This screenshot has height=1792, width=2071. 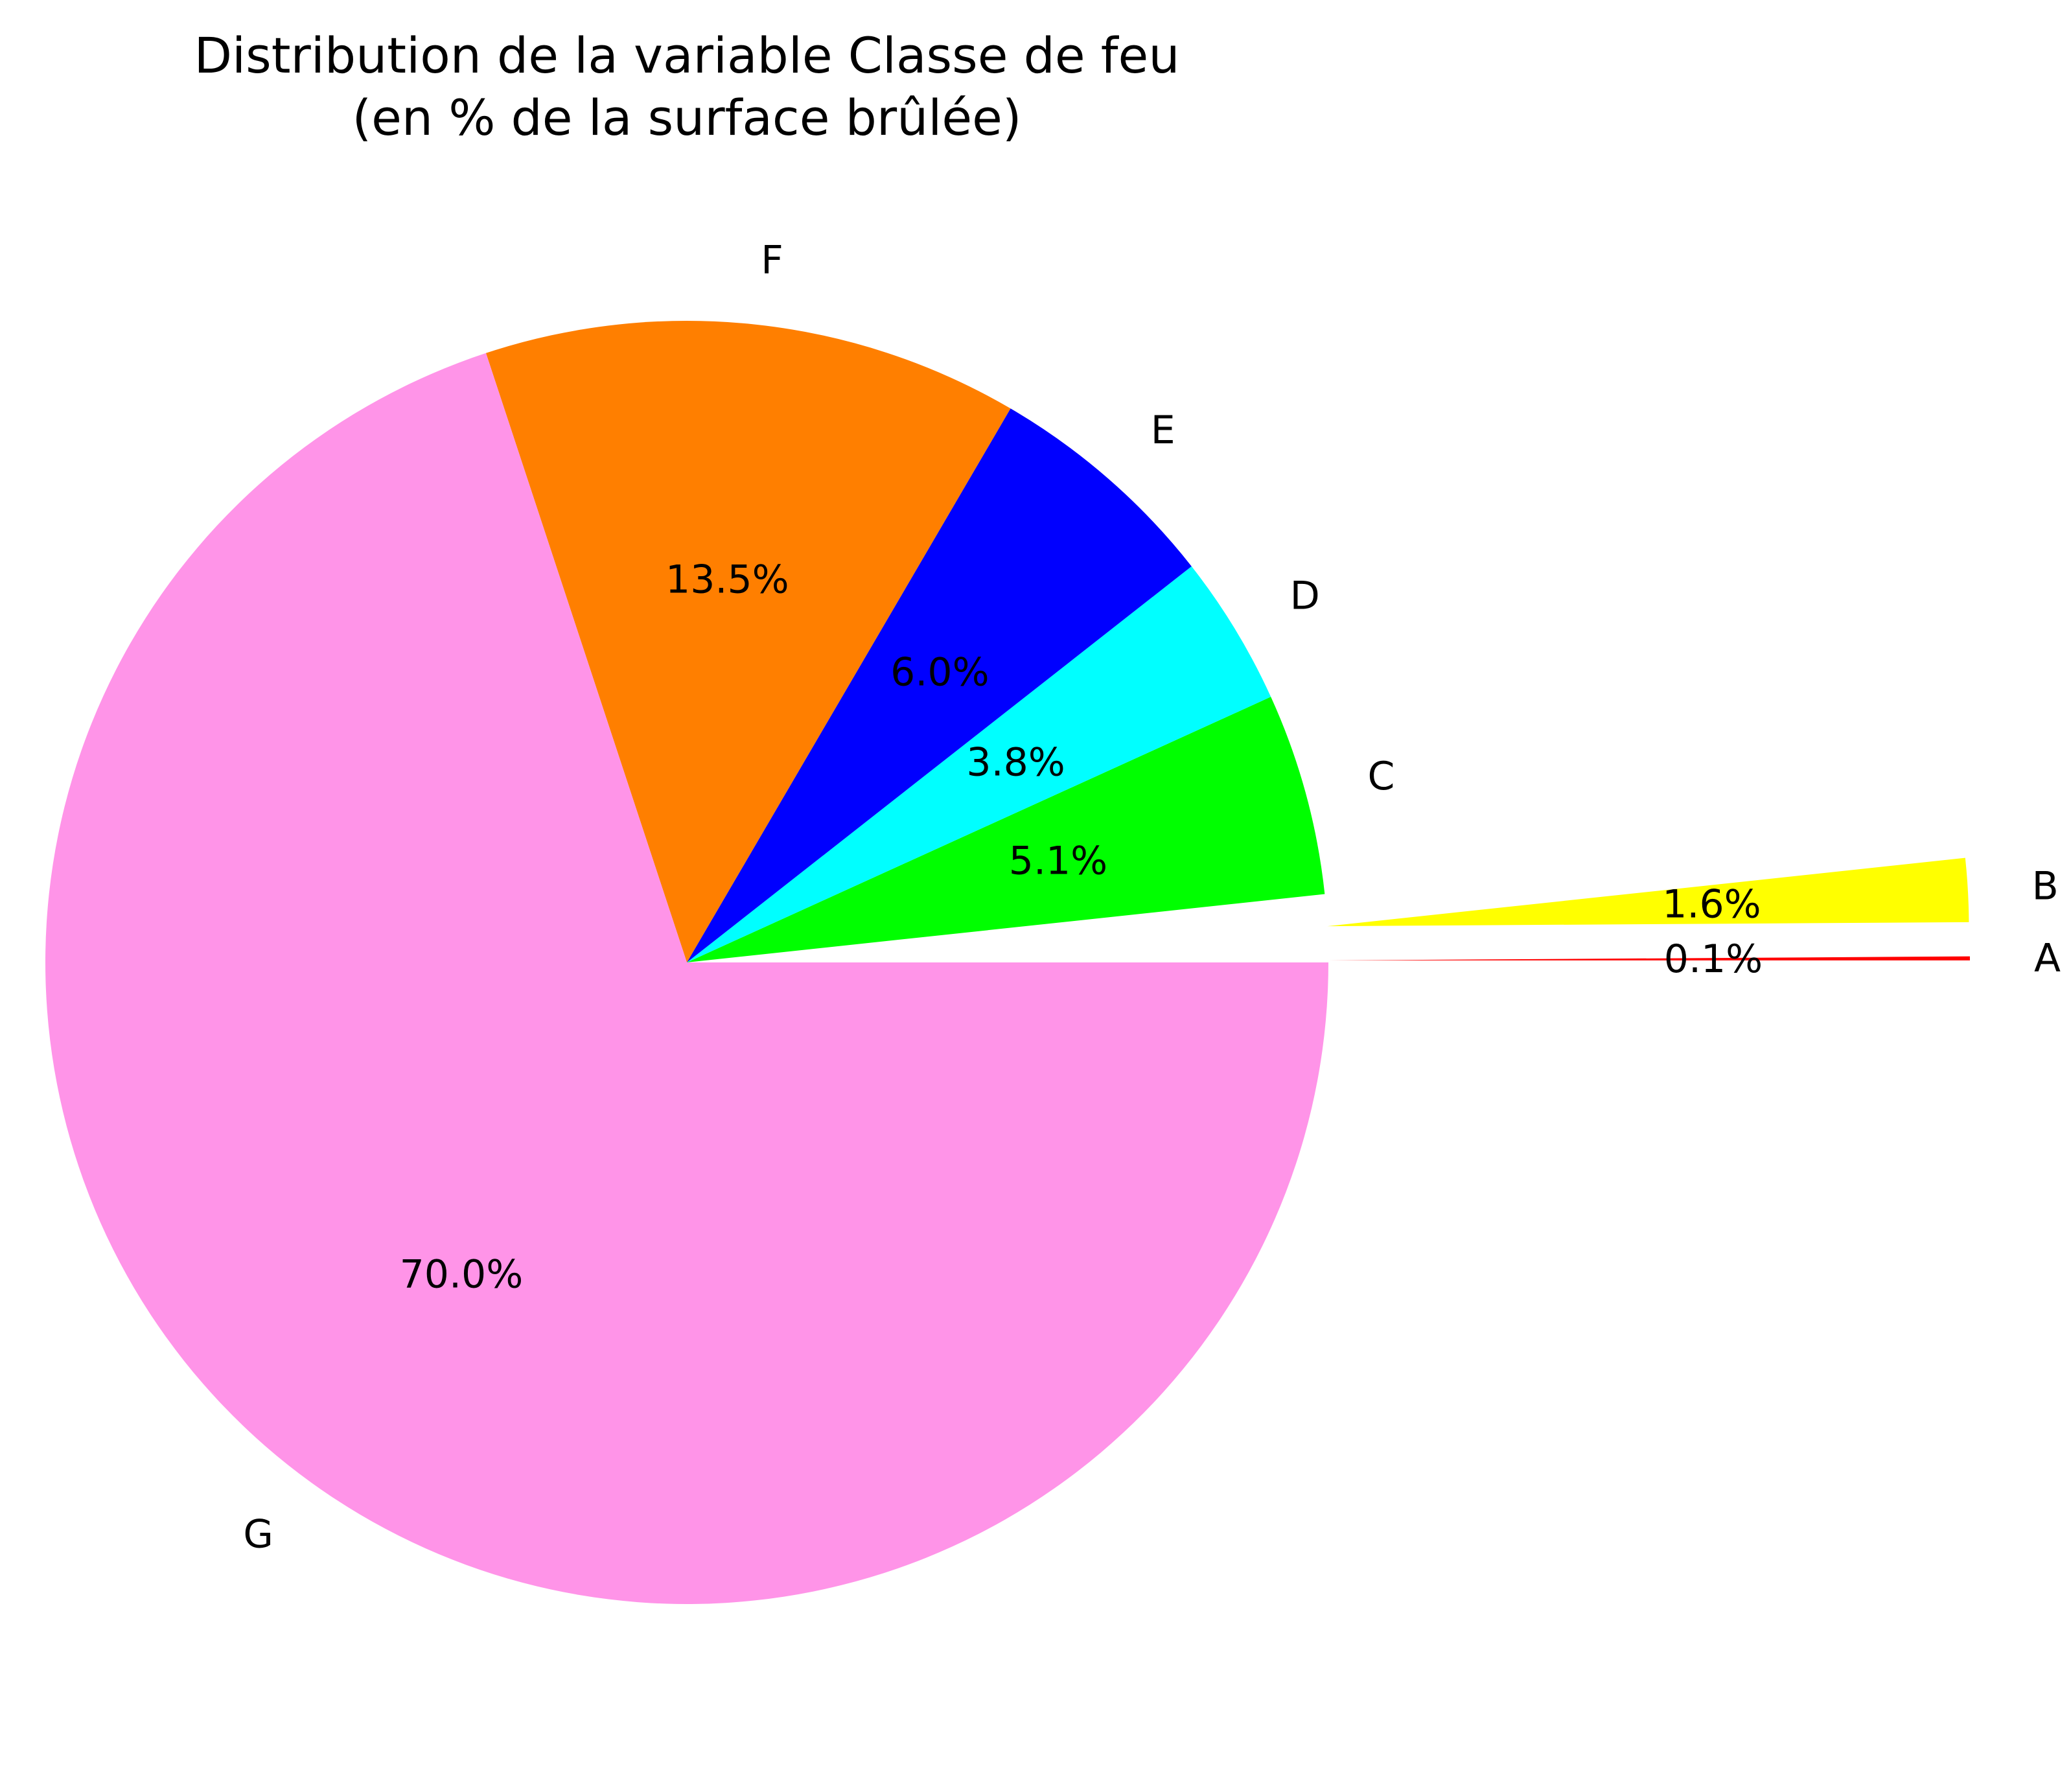 I want to click on slice-label-g: G, so click(x=258, y=1534).